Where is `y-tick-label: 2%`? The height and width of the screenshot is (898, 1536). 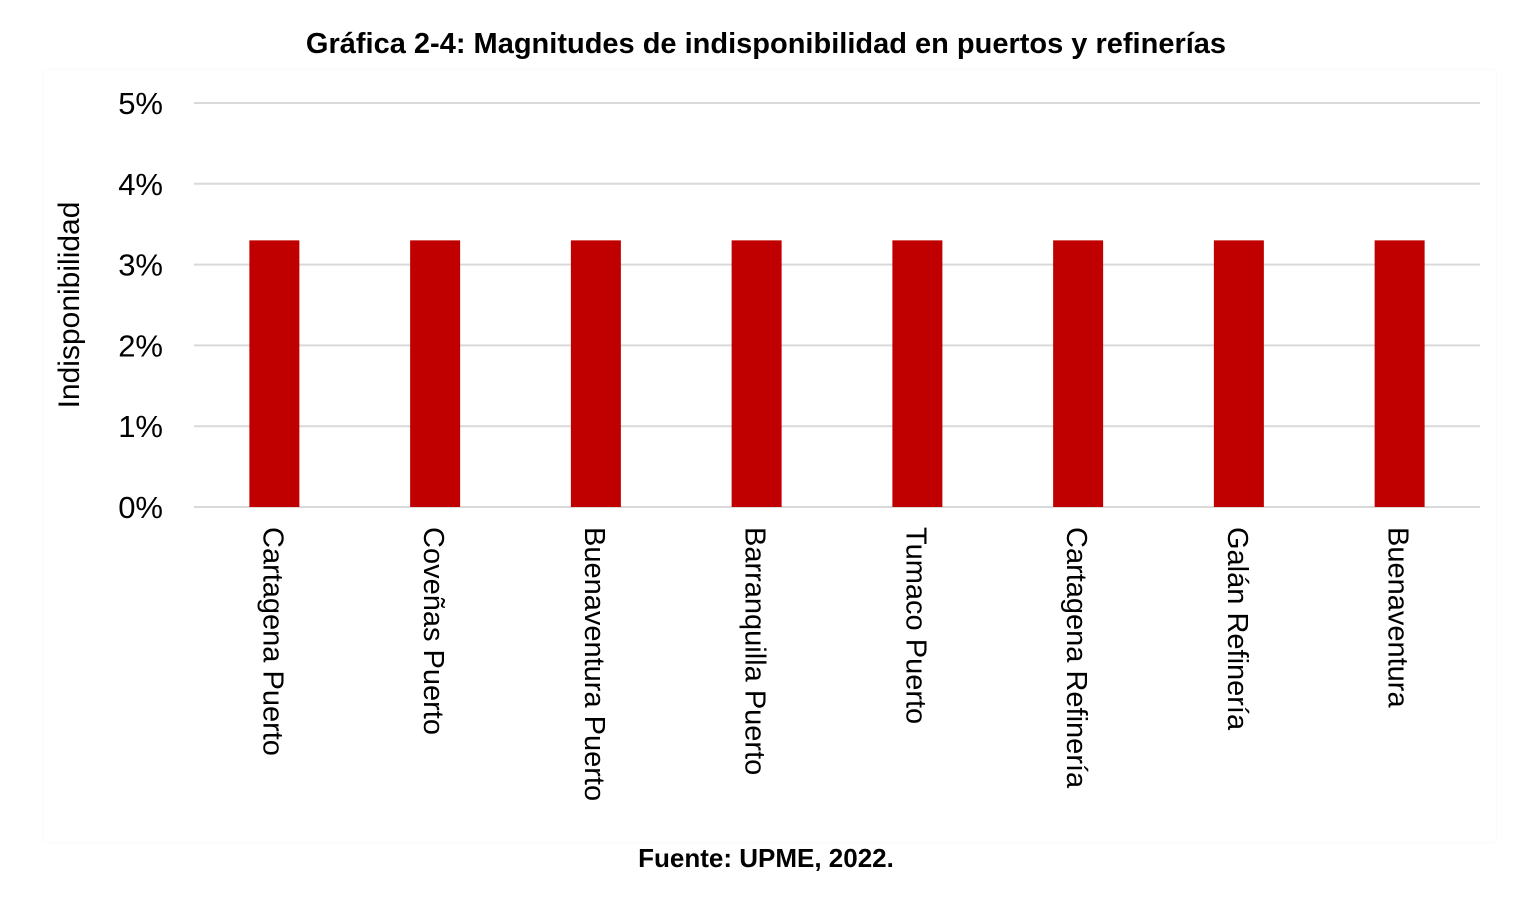
y-tick-label: 2% is located at coordinates (140, 345).